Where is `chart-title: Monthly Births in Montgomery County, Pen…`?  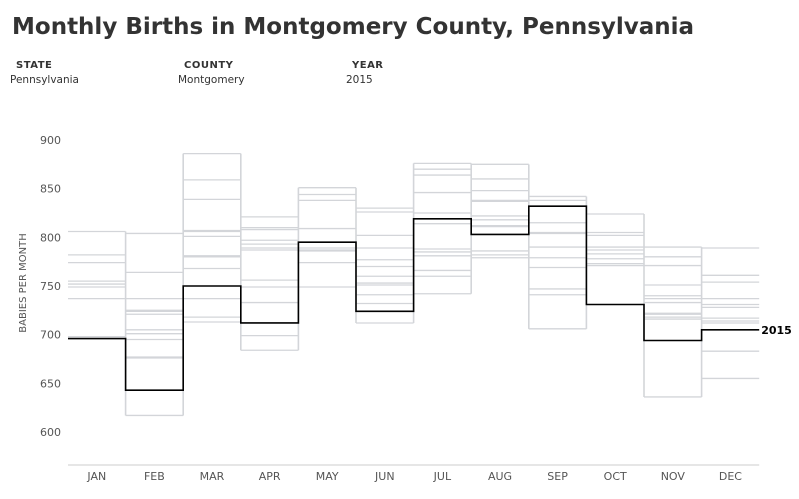
chart-title: Monthly Births in Montgomery County, Pen… is located at coordinates (353, 27).